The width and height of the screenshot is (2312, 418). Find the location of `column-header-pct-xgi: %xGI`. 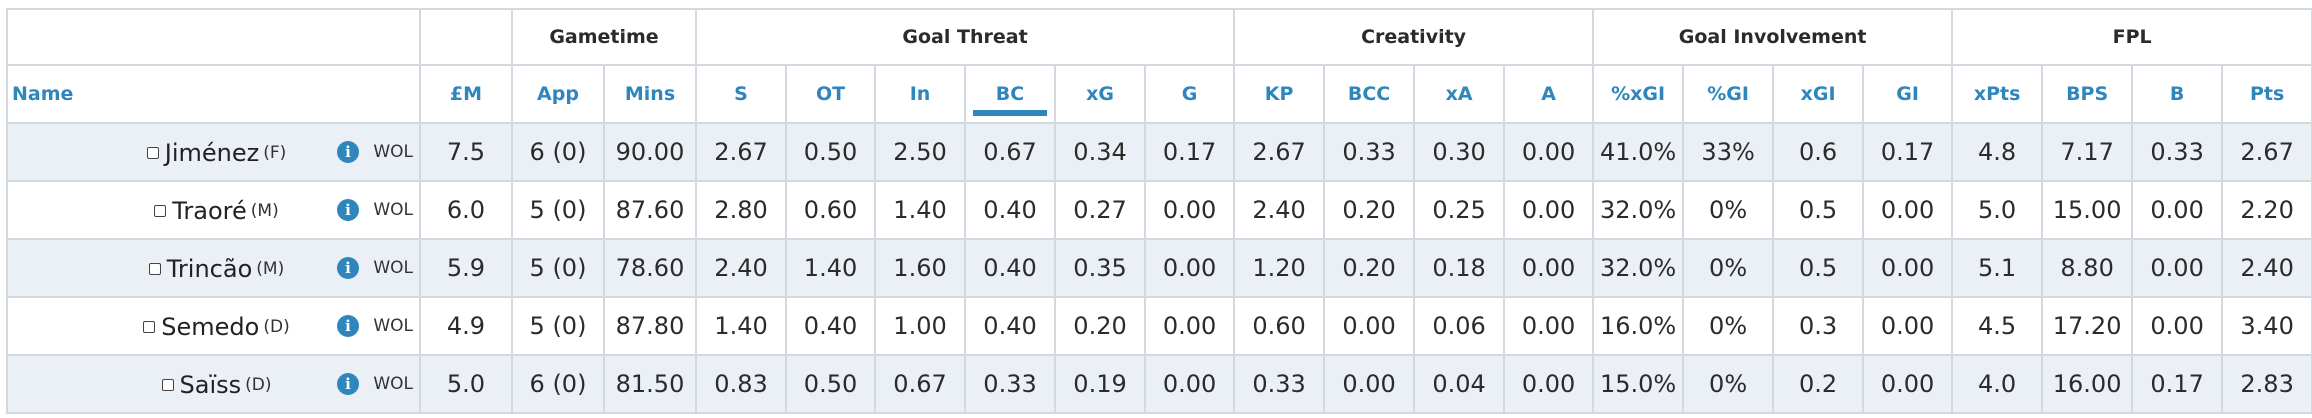

column-header-pct-xgi: %xGI is located at coordinates (1638, 94).